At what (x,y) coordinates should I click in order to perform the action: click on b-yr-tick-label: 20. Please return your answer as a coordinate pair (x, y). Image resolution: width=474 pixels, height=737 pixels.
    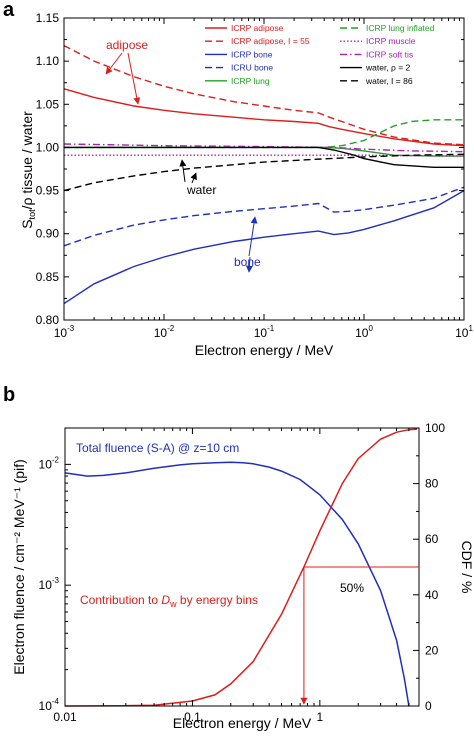
    Looking at the image, I should click on (432, 650).